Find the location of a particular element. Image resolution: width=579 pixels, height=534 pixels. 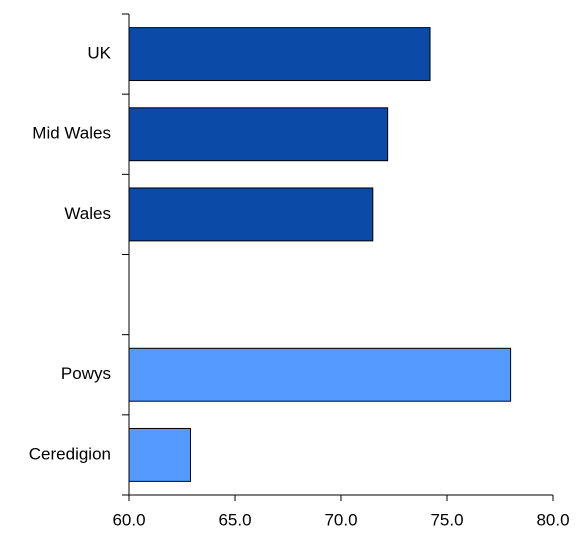

y-tick-label: UK is located at coordinates (99, 53).